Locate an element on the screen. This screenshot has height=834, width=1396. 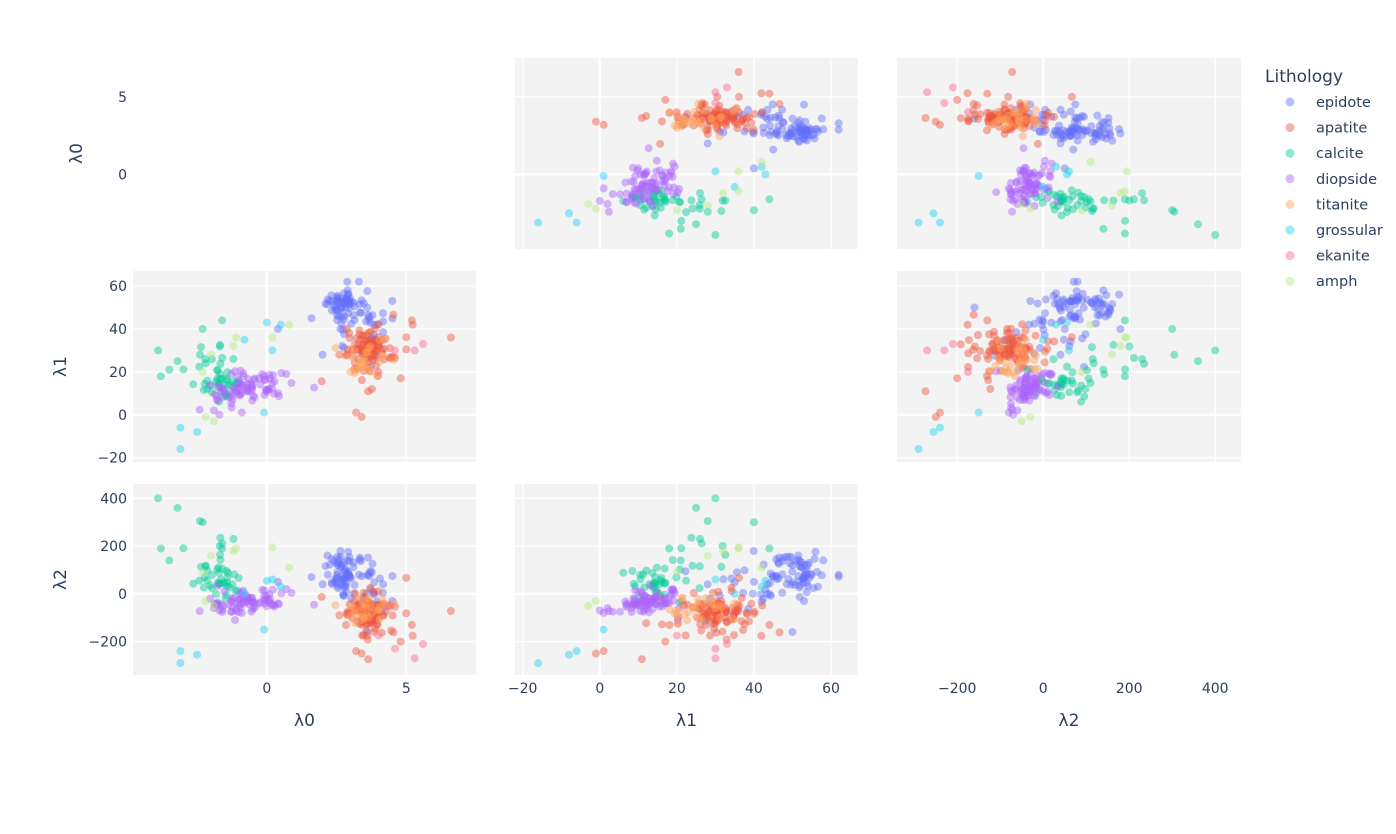
legend-item-diopside: diopside is located at coordinates (1331, 180).